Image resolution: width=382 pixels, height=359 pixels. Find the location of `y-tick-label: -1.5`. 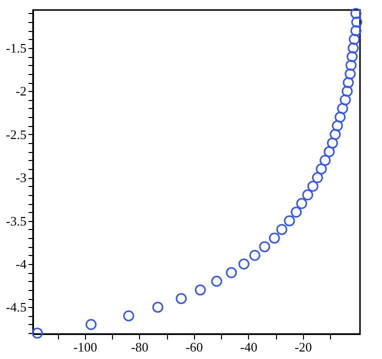

y-tick-label: -1.5 is located at coordinates (16, 48).